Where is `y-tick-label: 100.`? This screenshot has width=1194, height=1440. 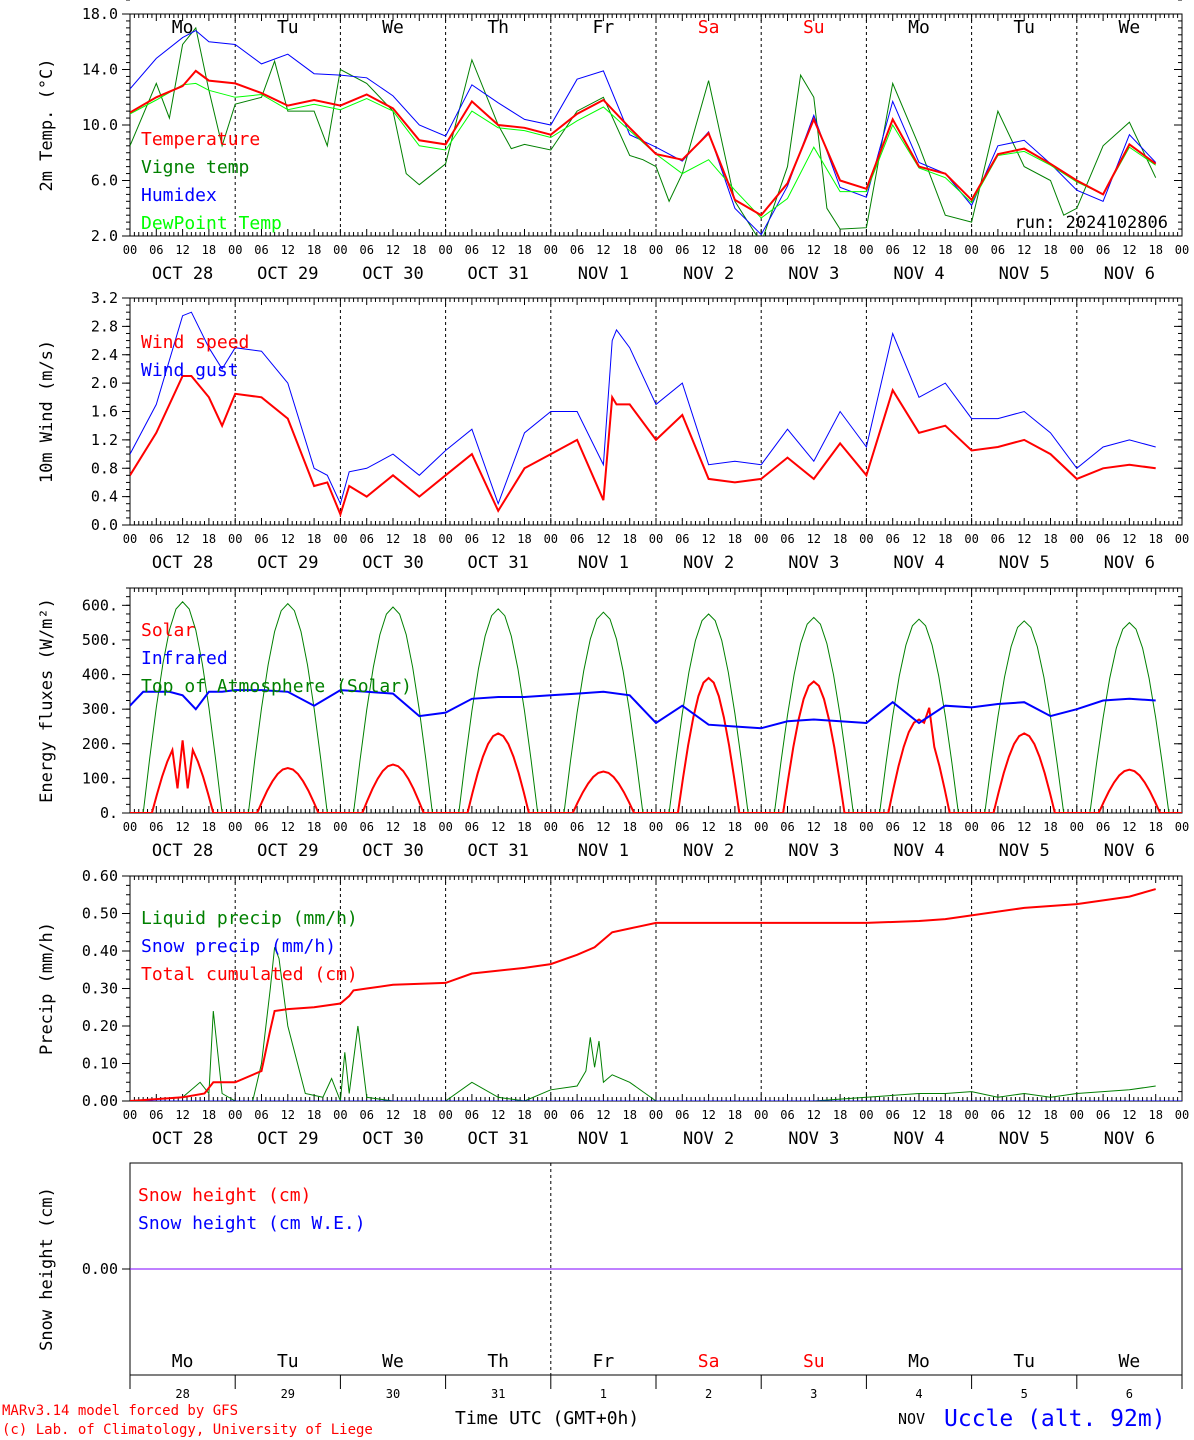
y-tick-label: 100. is located at coordinates (100, 778).